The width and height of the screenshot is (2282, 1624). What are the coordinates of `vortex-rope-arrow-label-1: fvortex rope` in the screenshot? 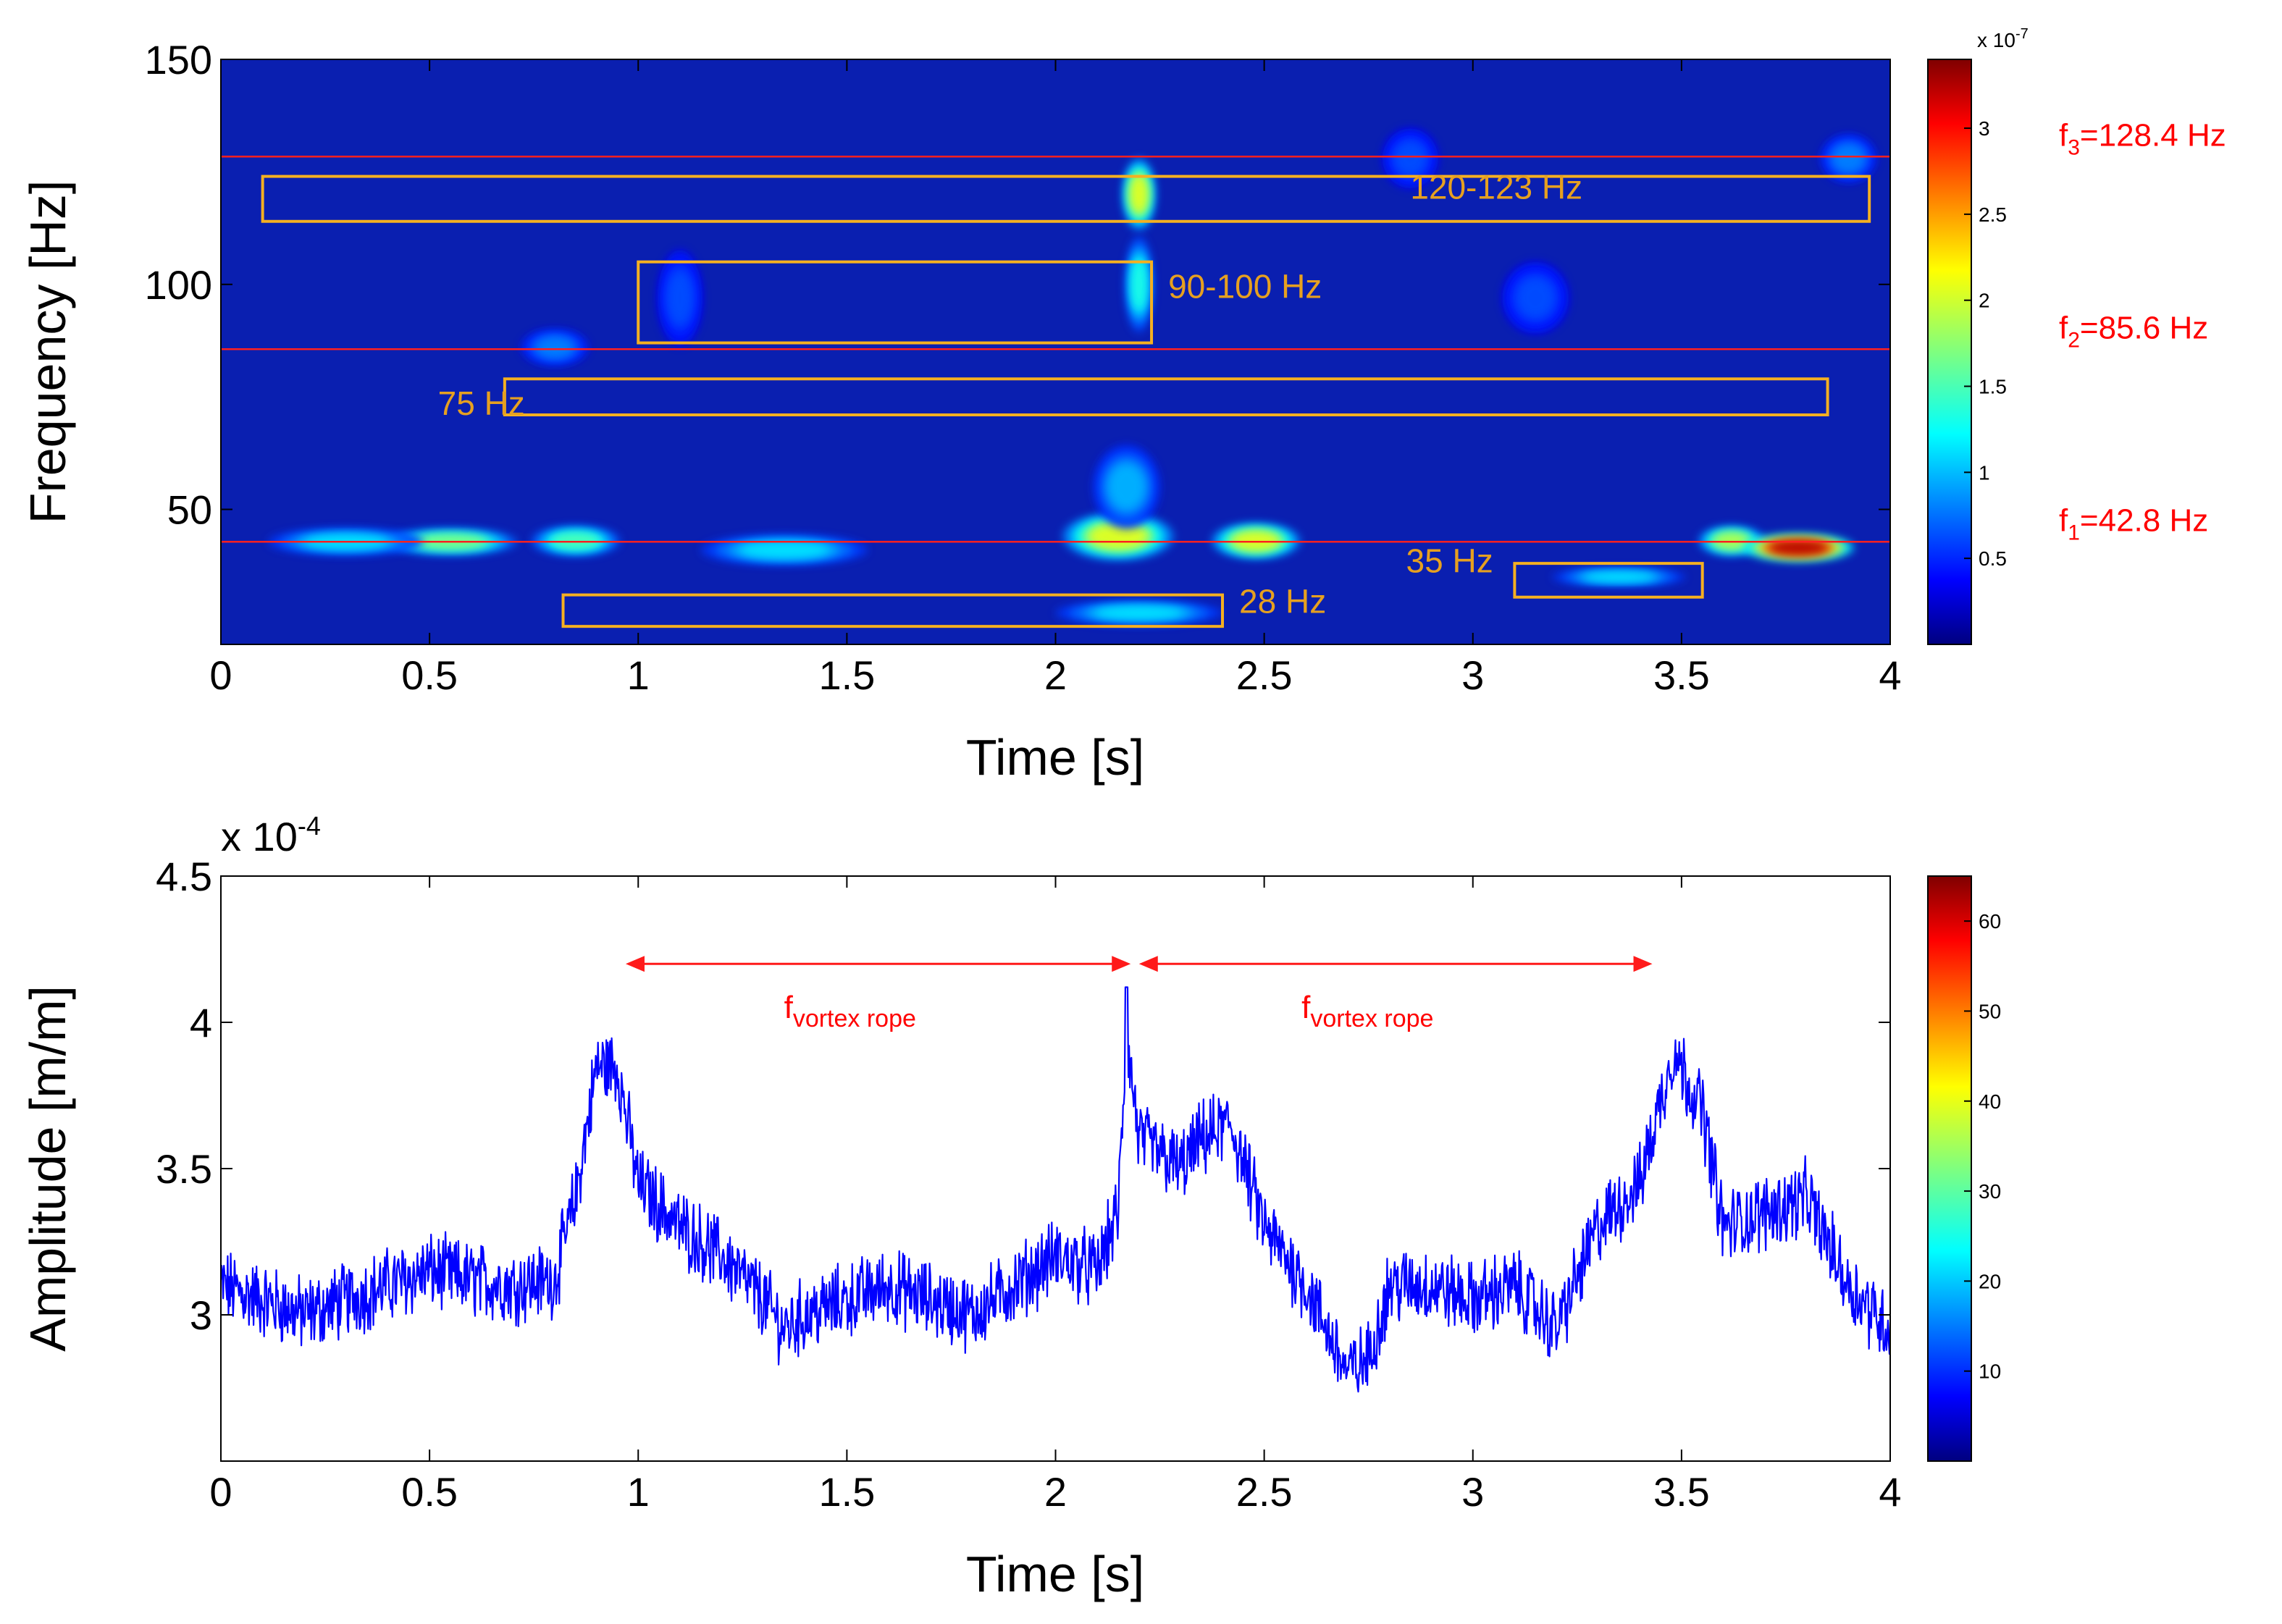 It's located at (1367, 1011).